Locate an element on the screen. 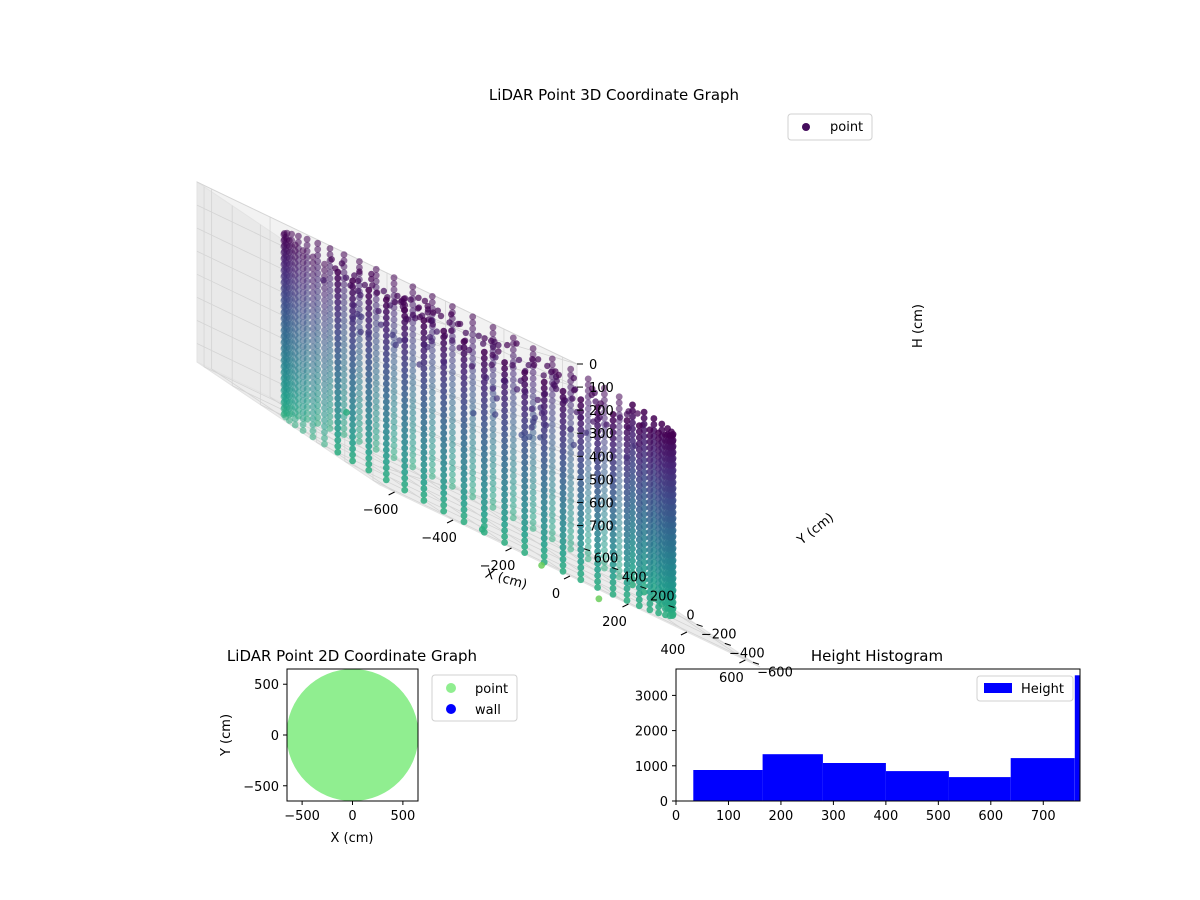  gridline is located at coordinates (387, 273).